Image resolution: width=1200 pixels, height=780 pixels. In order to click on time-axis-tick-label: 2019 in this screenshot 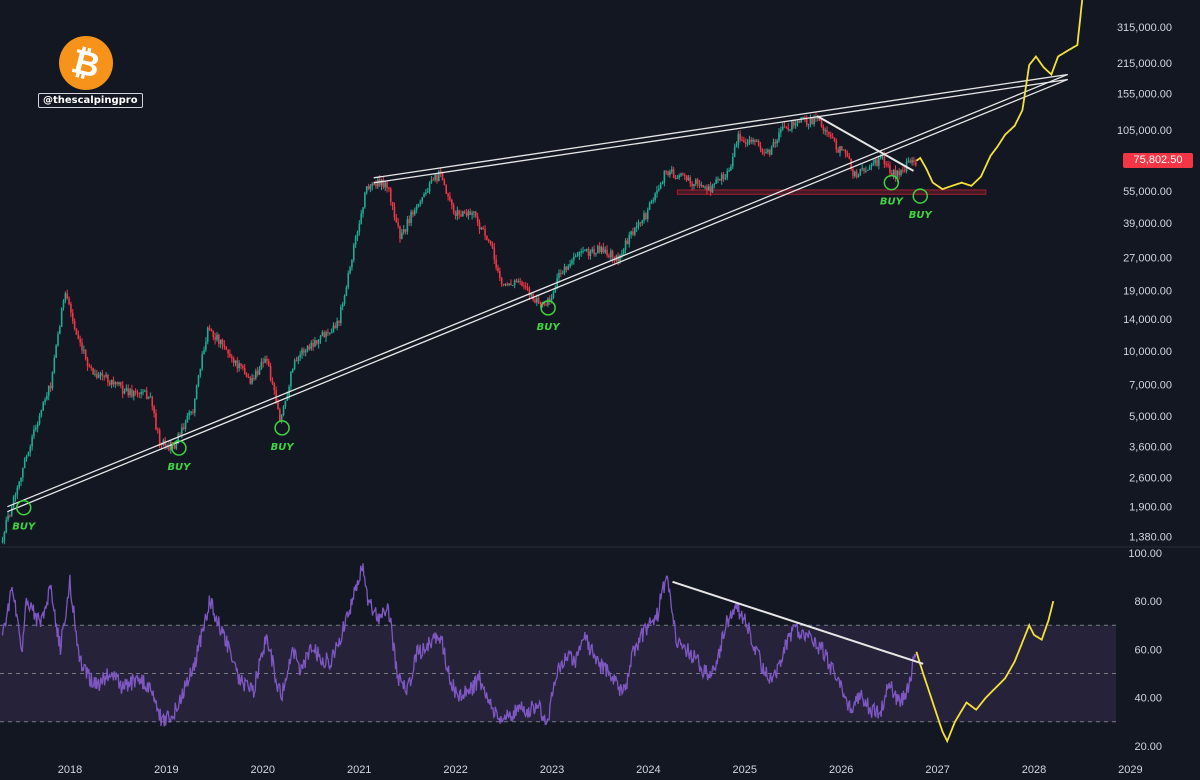, I will do `click(166, 770)`.